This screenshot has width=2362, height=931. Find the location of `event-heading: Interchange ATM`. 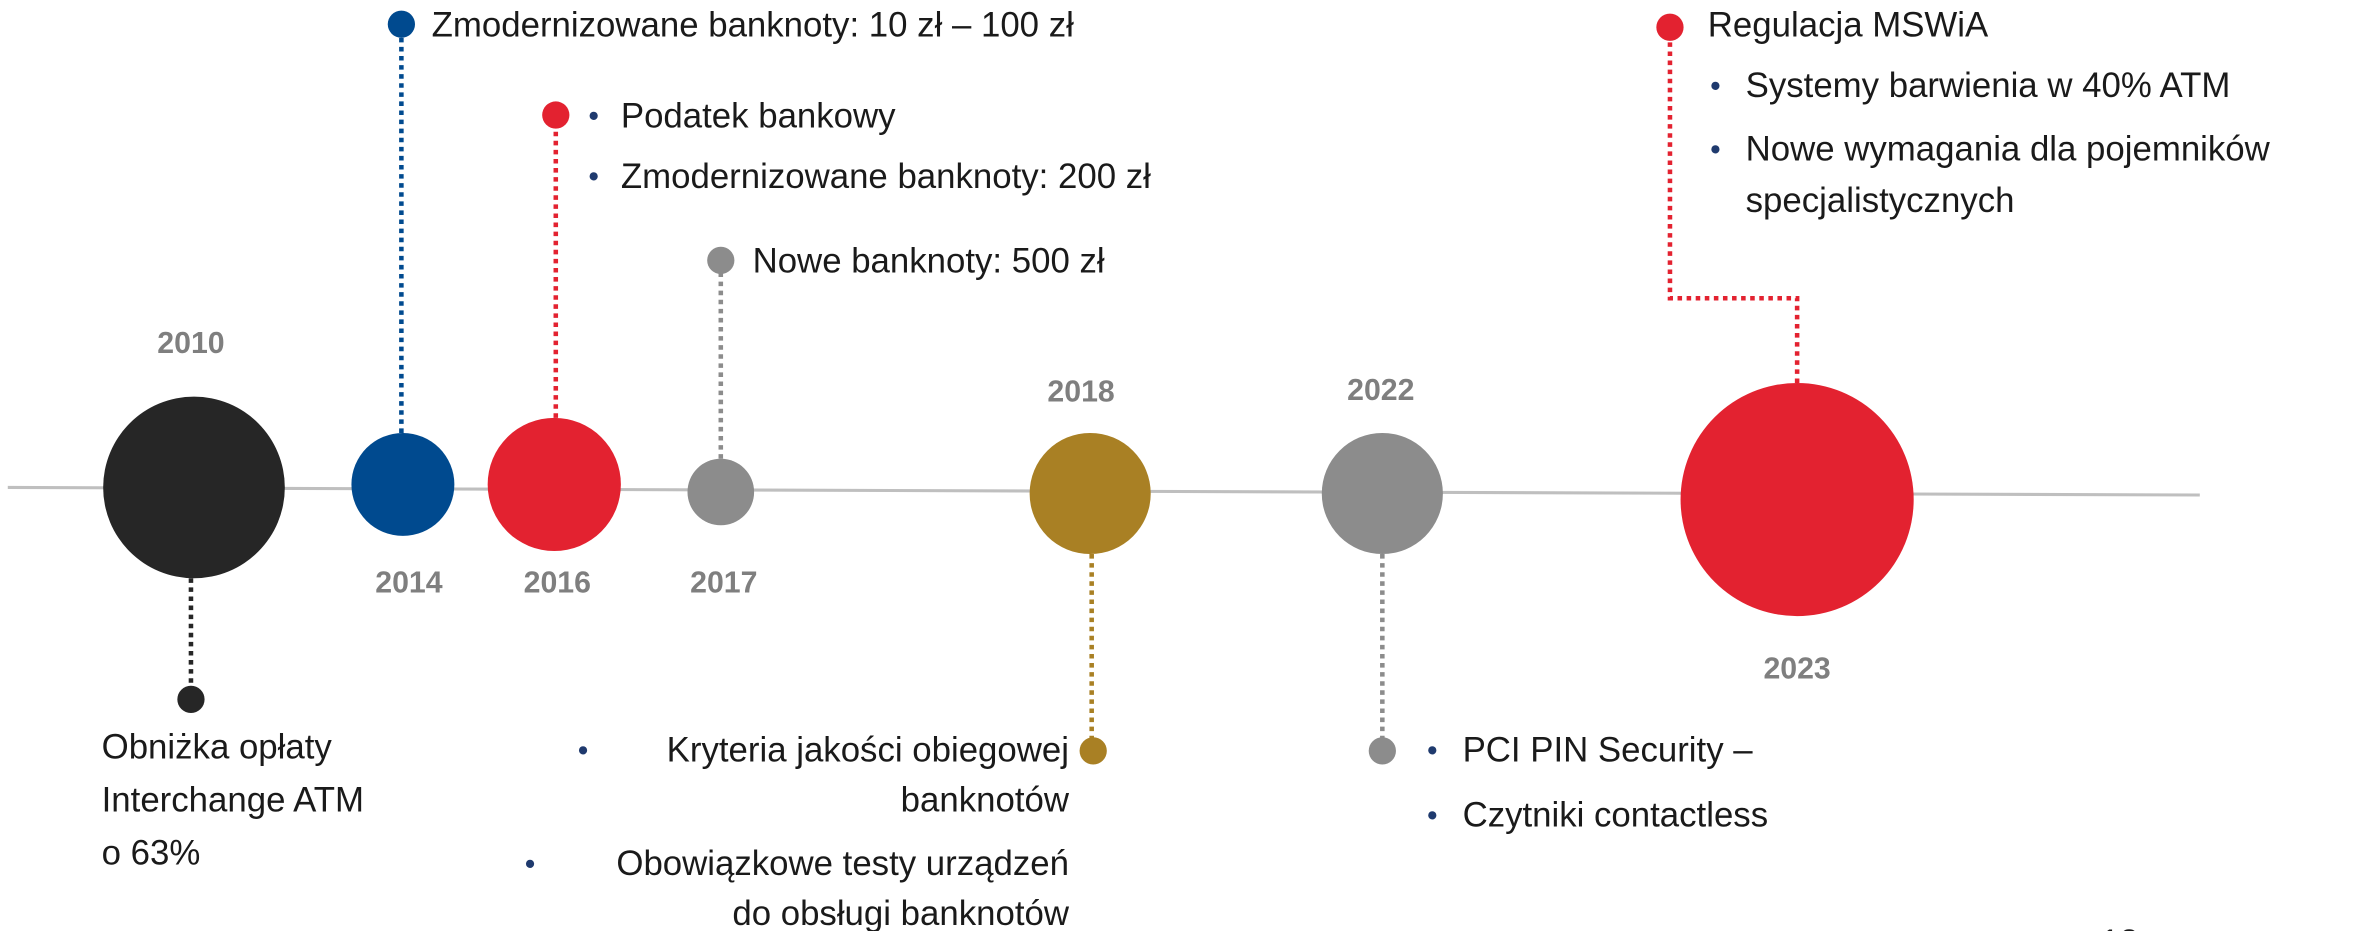

event-heading: Interchange ATM is located at coordinates (233, 800).